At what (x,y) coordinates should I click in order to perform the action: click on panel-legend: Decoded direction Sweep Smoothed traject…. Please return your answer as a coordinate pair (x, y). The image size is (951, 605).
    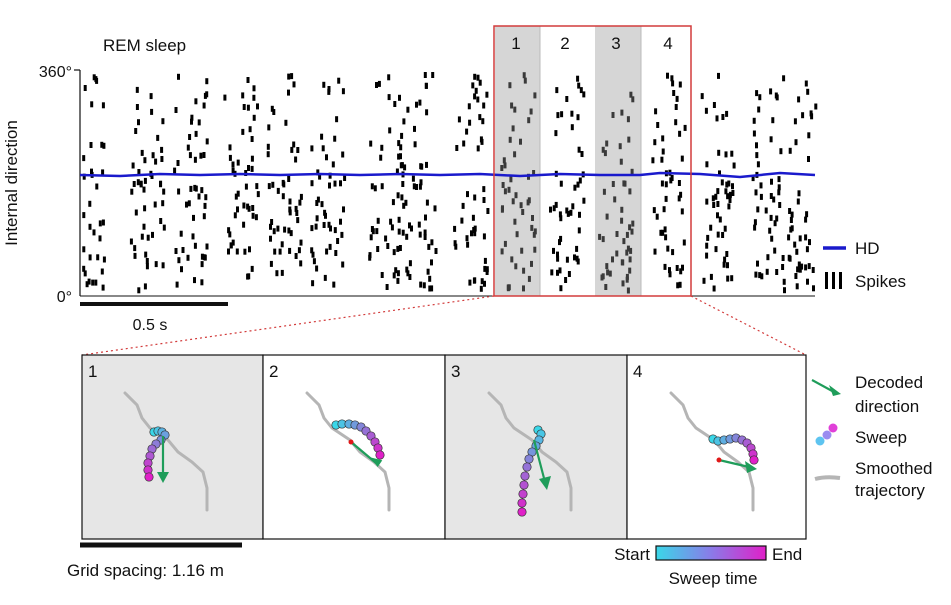
    Looking at the image, I should click on (872, 436).